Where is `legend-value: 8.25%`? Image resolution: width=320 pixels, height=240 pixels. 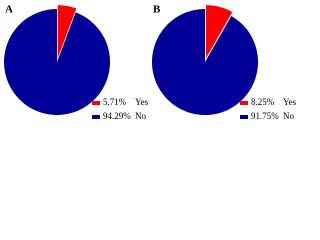
legend-value: 8.25% is located at coordinates (263, 102).